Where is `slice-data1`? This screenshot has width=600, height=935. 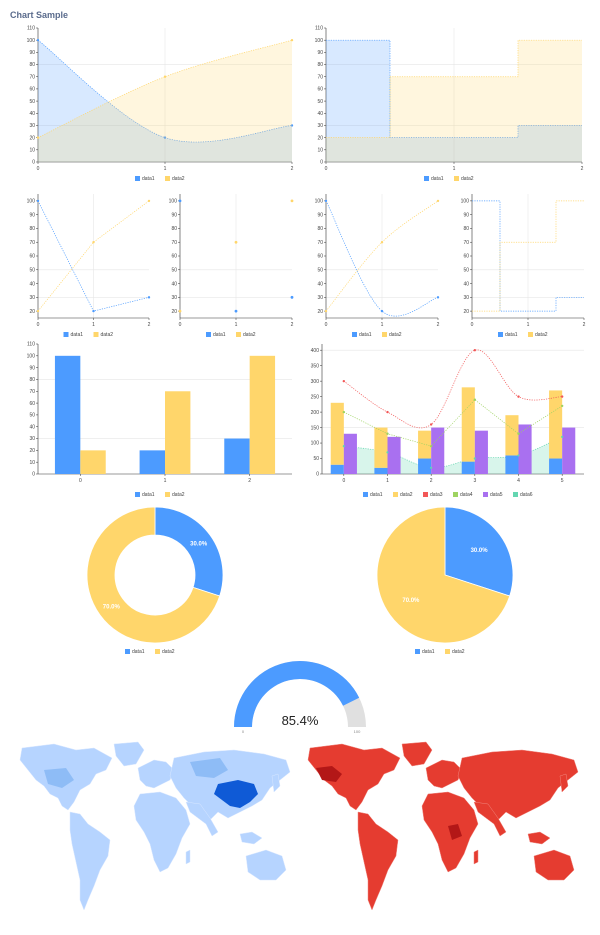
slice-data1 is located at coordinates (479, 551).